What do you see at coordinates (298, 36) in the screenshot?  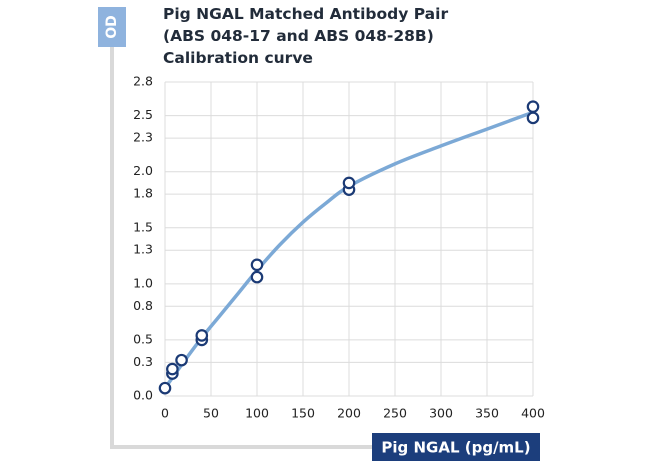 I see `chart-title-line-2: (ABS 048-17 and ABS 048-28B)` at bounding box center [298, 36].